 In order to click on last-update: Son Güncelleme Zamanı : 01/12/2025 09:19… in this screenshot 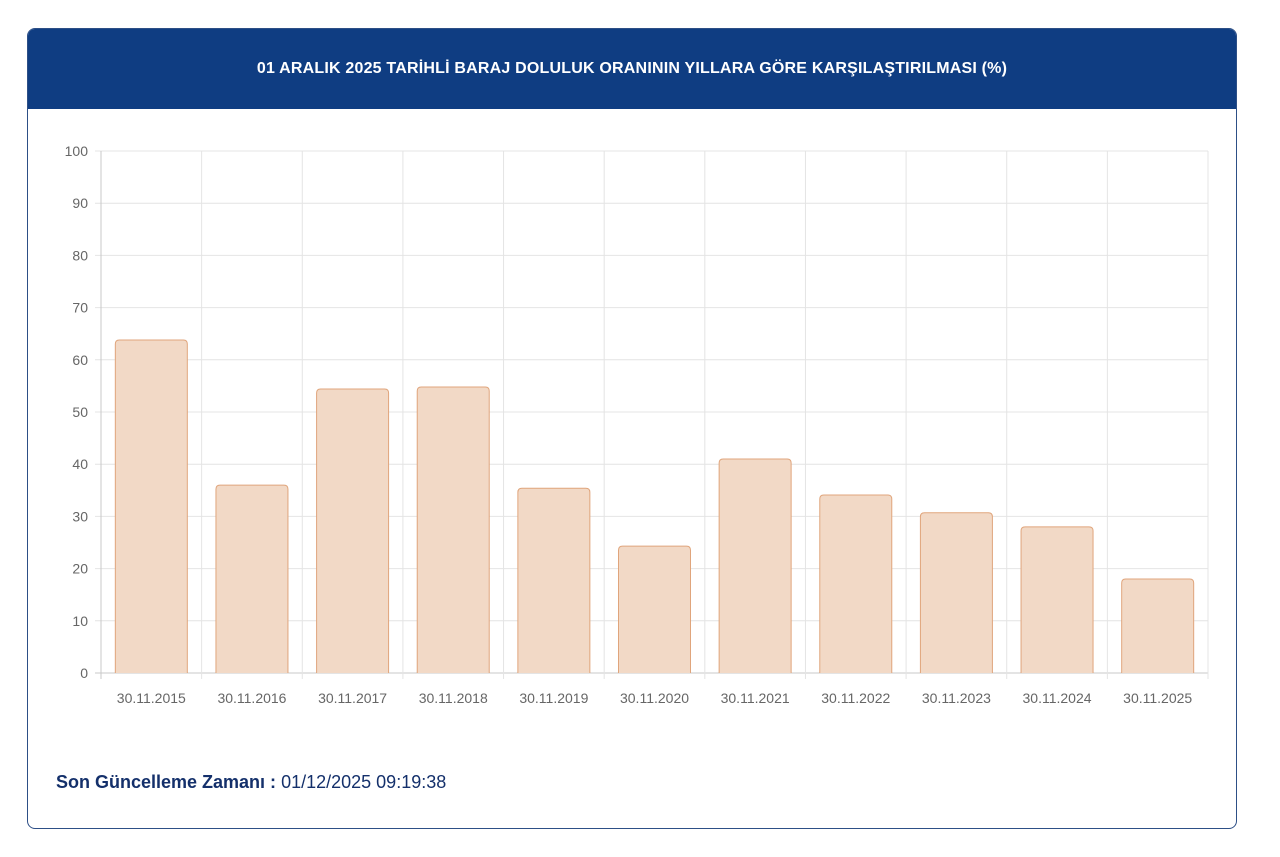, I will do `click(251, 782)`.